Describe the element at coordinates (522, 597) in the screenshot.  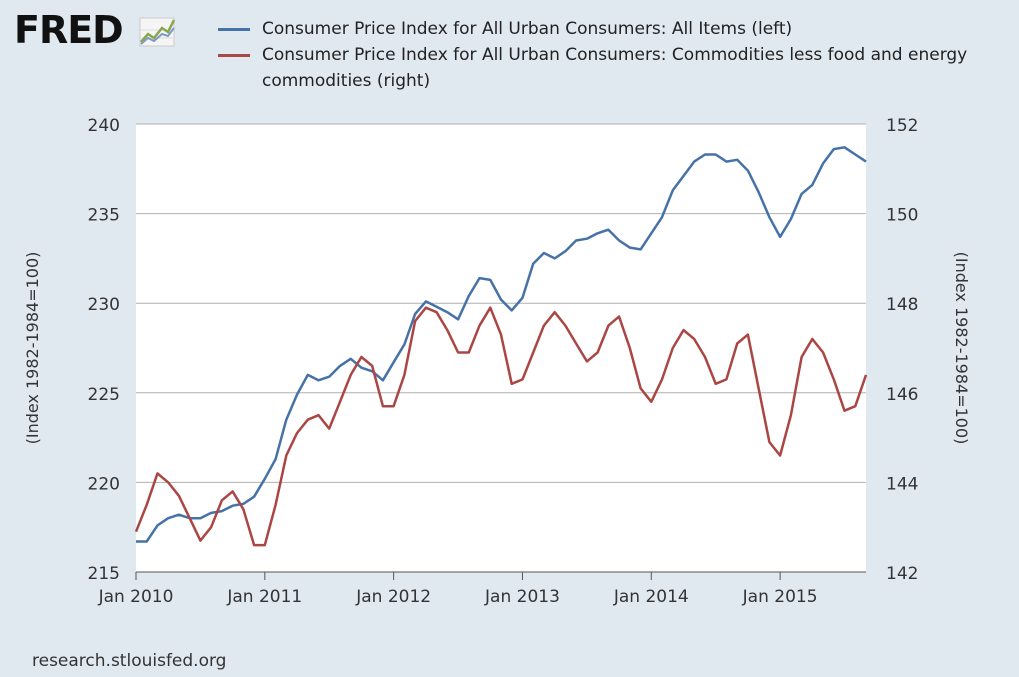
I see `x-tick-label: Jan 2013` at that location.